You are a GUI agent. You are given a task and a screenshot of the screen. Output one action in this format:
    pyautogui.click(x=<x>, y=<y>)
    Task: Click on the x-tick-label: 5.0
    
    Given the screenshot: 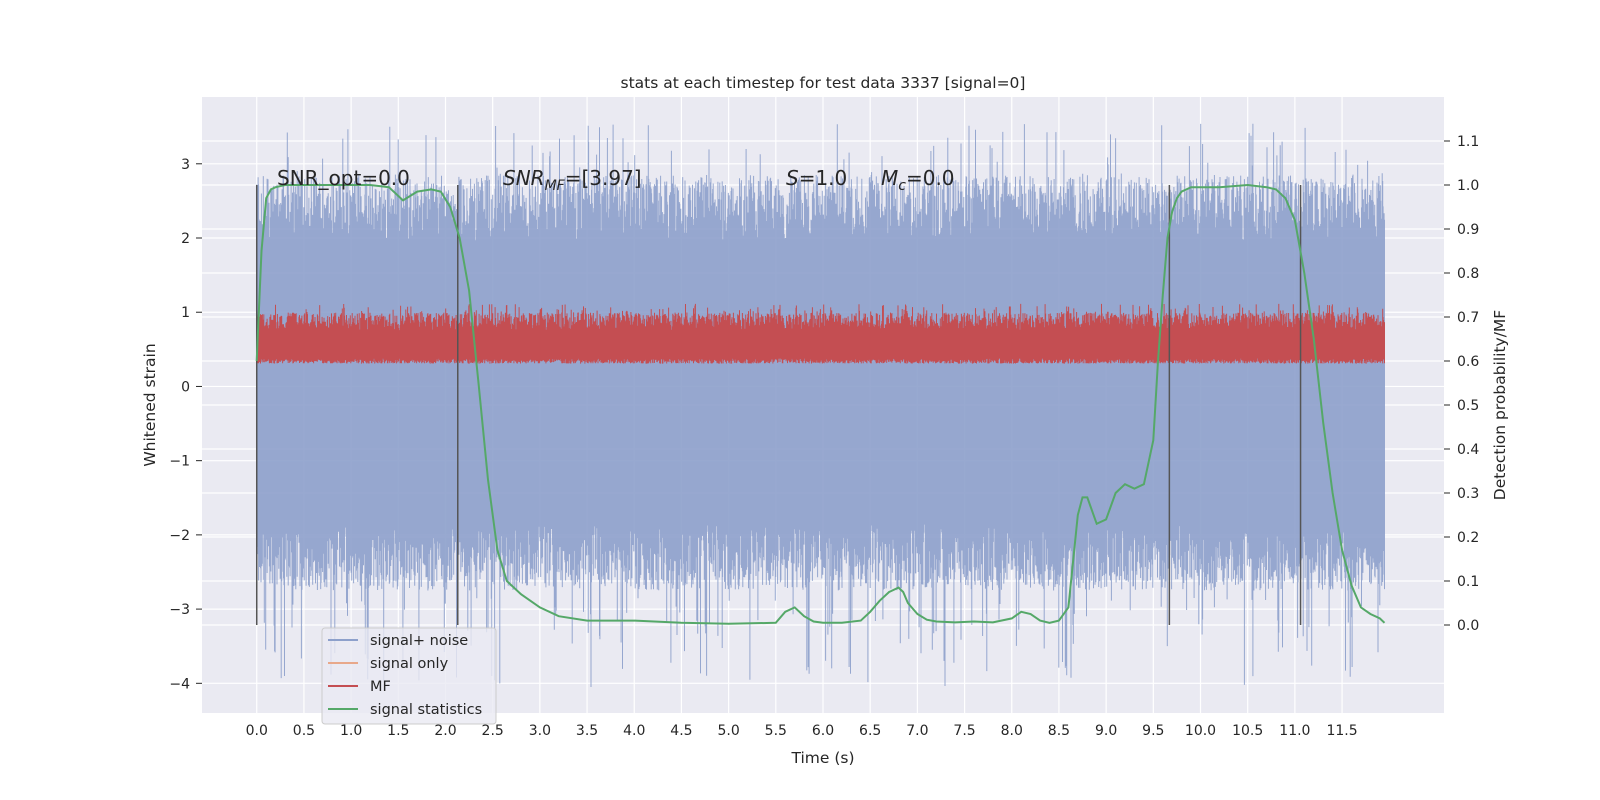 What is the action you would take?
    pyautogui.click(x=728, y=731)
    